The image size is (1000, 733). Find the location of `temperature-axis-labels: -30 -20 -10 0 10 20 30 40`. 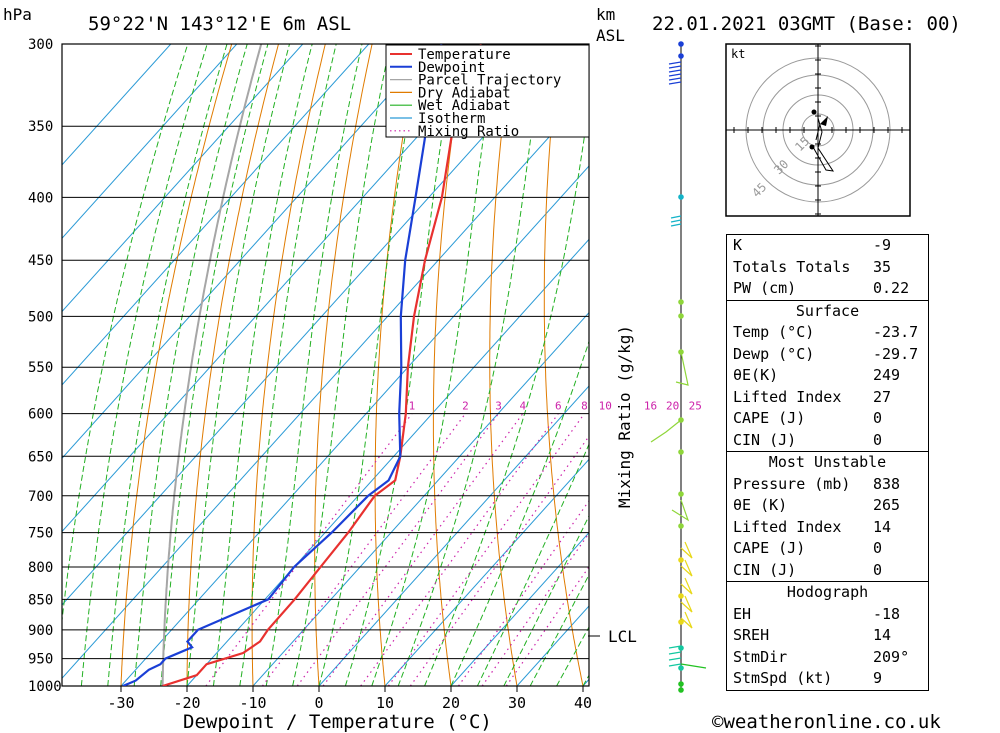

temperature-axis-labels: -30 -20 -10 0 10 20 30 40 is located at coordinates (349, 699).